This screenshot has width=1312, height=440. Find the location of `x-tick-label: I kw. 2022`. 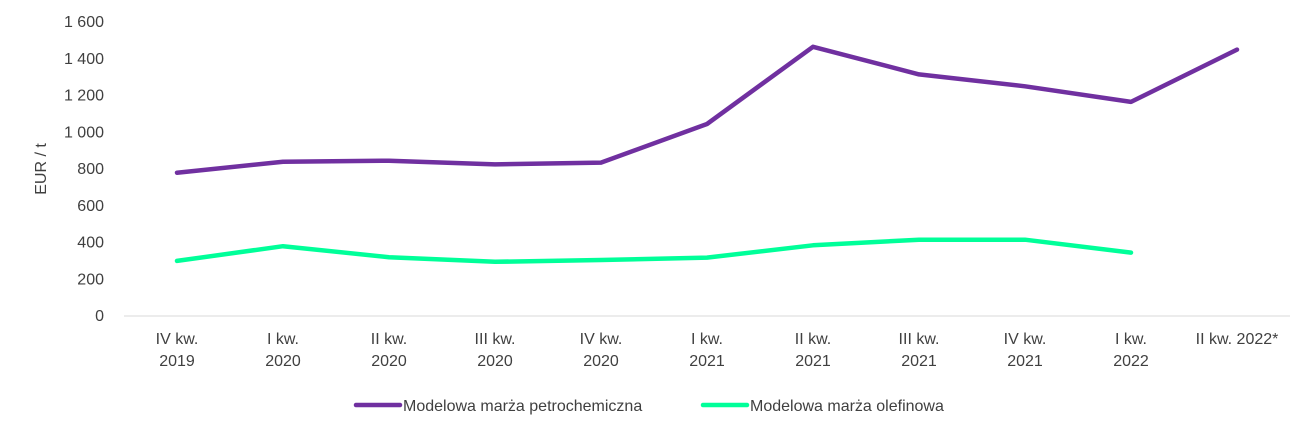

x-tick-label: I kw. 2022 is located at coordinates (1131, 350).